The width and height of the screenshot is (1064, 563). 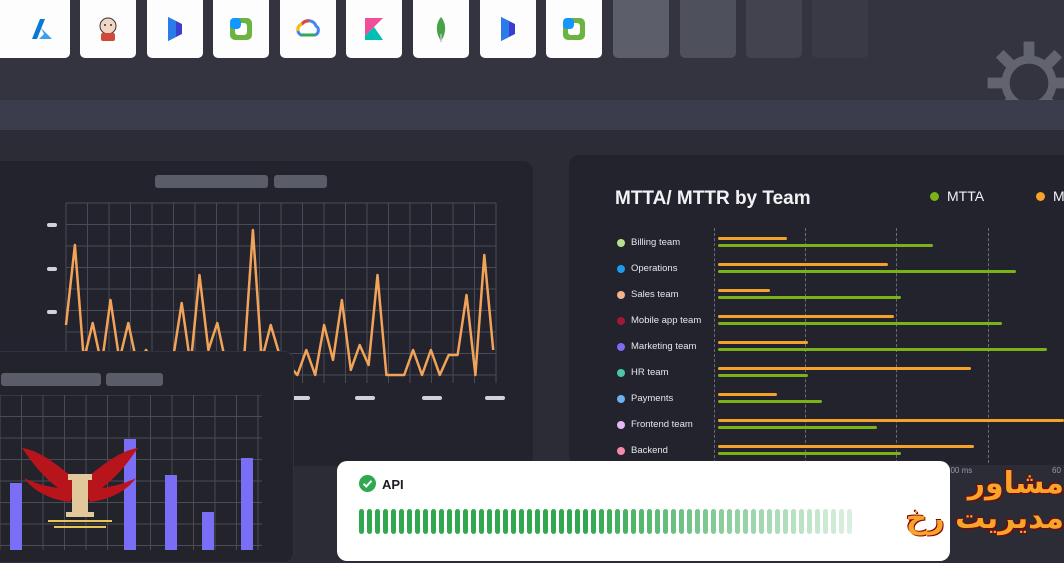 I want to click on app-tile-google-cloud, so click(x=308, y=29).